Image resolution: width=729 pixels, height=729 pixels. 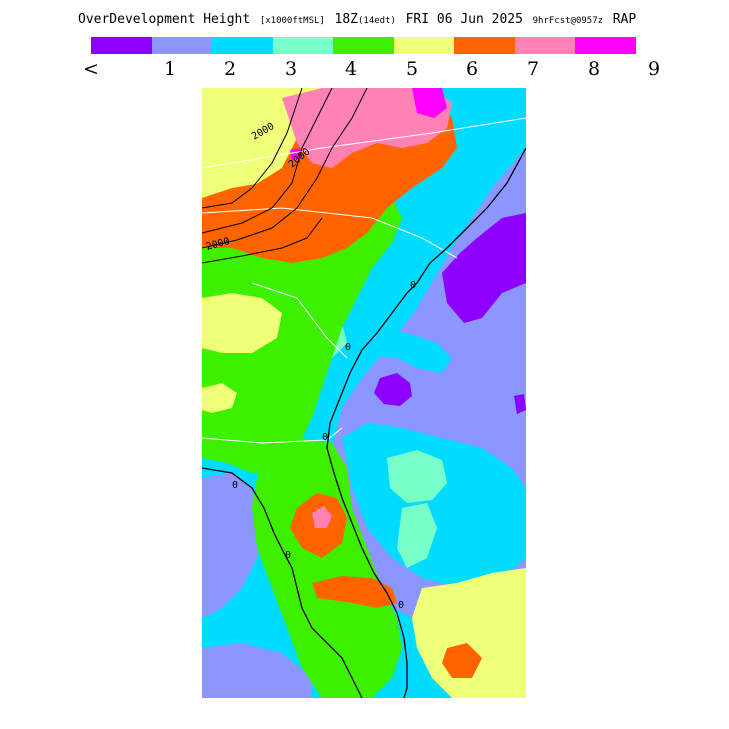 What do you see at coordinates (91, 69) in the screenshot?
I see `legend-tick: <` at bounding box center [91, 69].